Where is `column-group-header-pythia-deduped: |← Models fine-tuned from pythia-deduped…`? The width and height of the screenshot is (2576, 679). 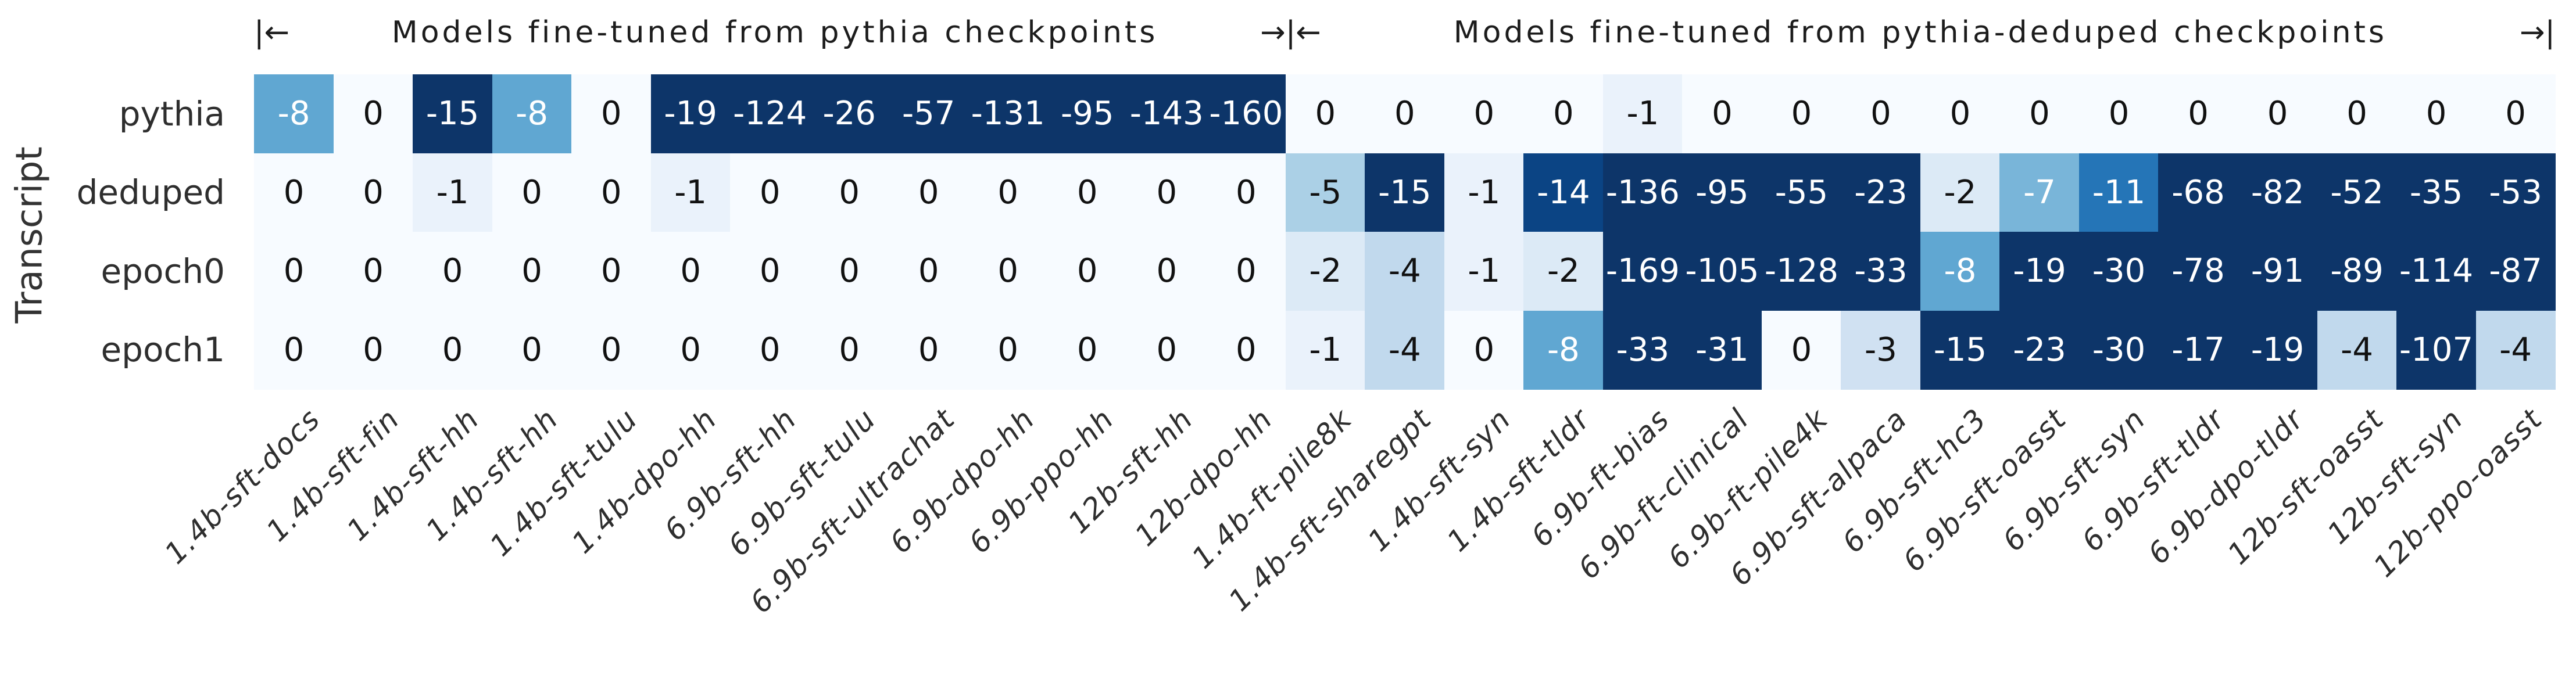 column-group-header-pythia-deduped: |← Models fine-tuned from pythia-deduped… is located at coordinates (1921, 33).